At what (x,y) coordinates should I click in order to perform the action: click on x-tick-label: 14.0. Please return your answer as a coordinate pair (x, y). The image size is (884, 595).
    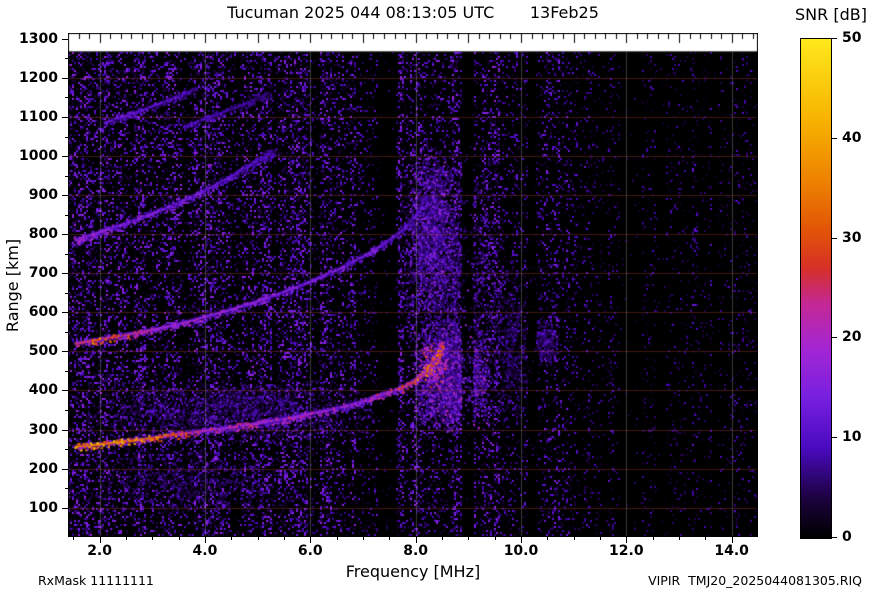
    Looking at the image, I should click on (731, 551).